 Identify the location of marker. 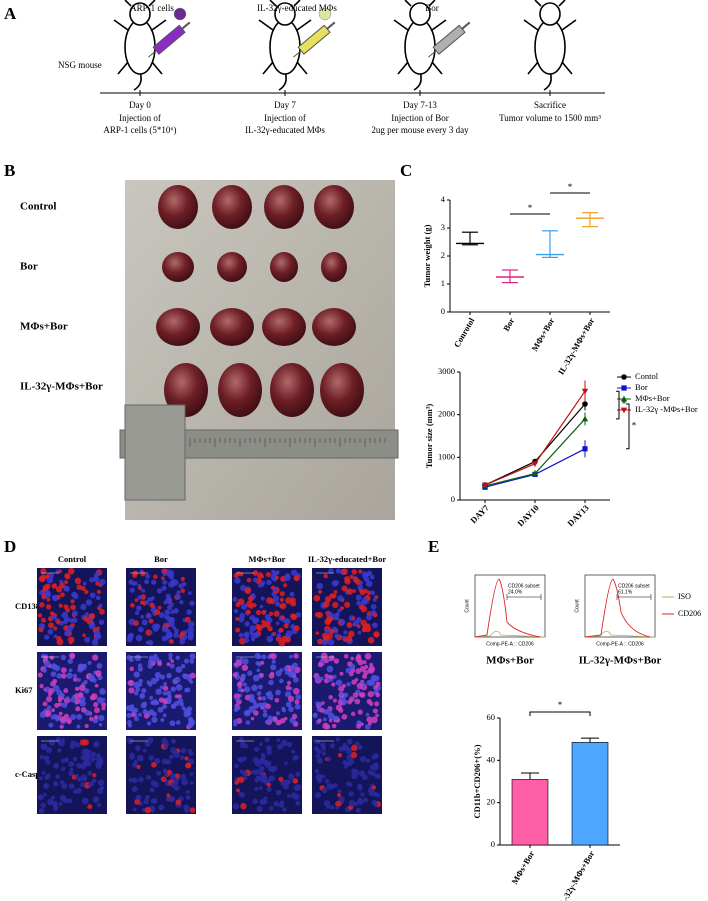
(624, 410).